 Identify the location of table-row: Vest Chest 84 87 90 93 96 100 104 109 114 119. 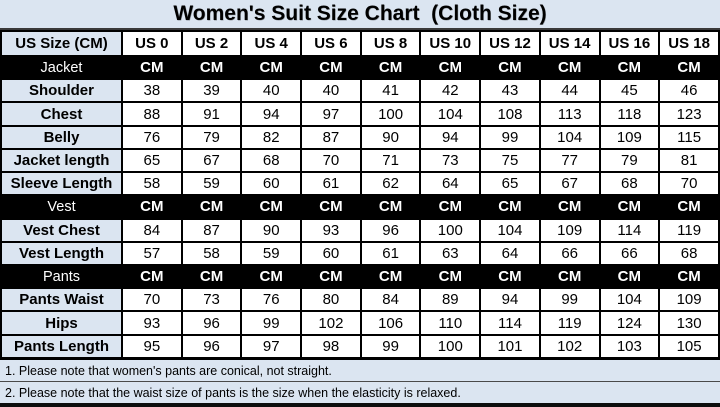
(360, 230).